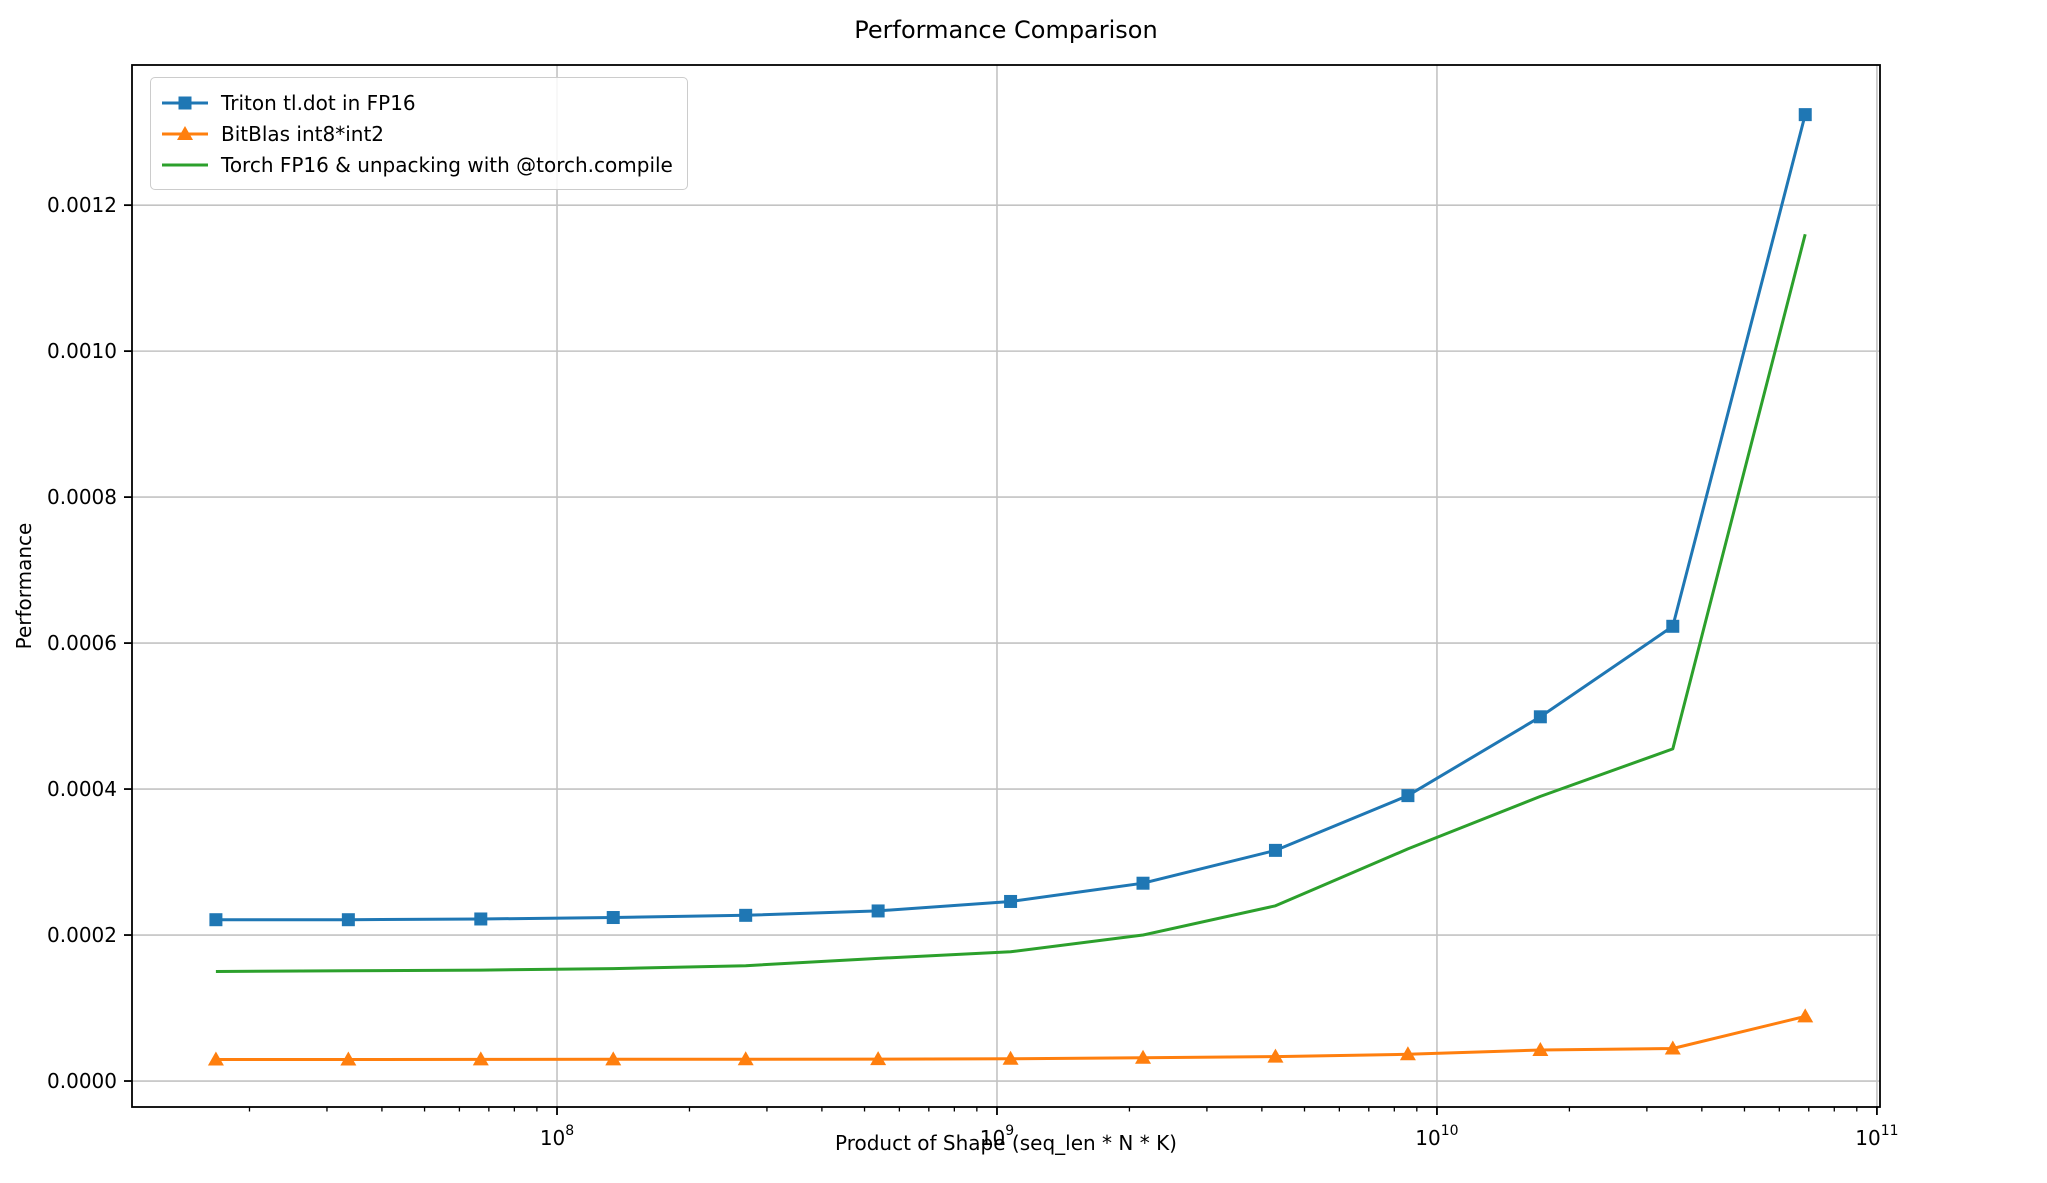  Describe the element at coordinates (417, 102) in the screenshot. I see `legend-item-0: Triton tl.dot in FP16` at that location.